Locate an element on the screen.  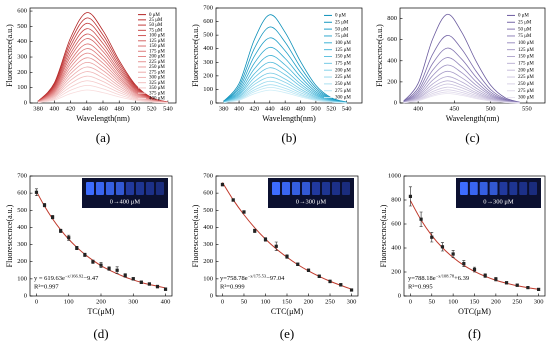
legend-label: 225 μM is located at coordinates (157, 62).